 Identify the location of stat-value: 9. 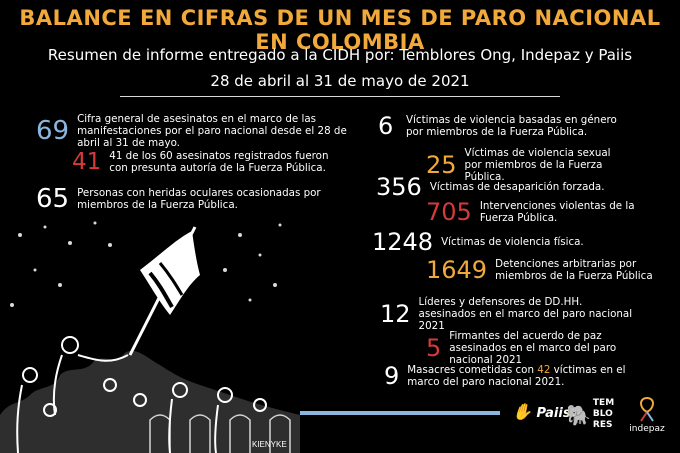
(392, 376).